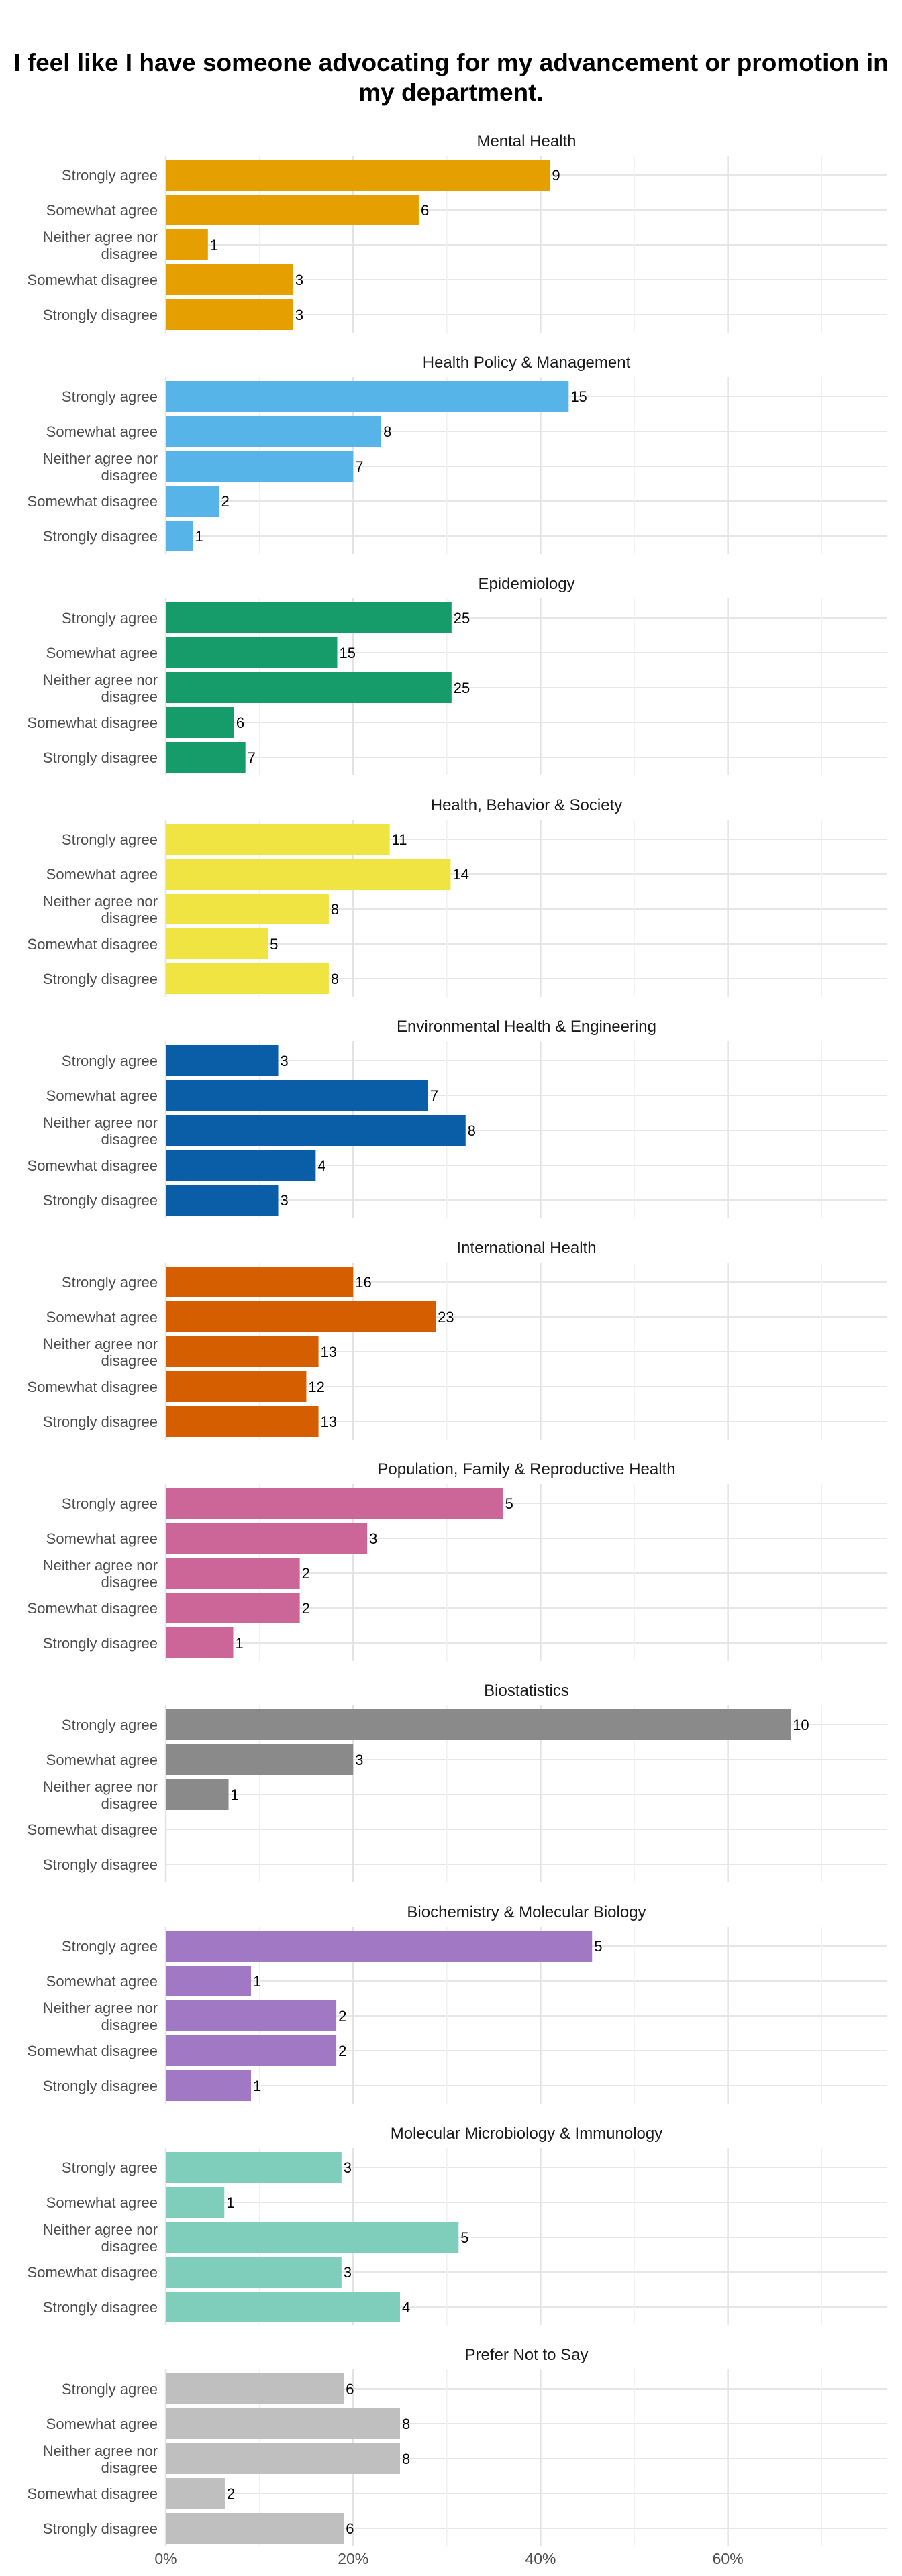 The width and height of the screenshot is (902, 2576). I want to click on data-label: 25, so click(462, 618).